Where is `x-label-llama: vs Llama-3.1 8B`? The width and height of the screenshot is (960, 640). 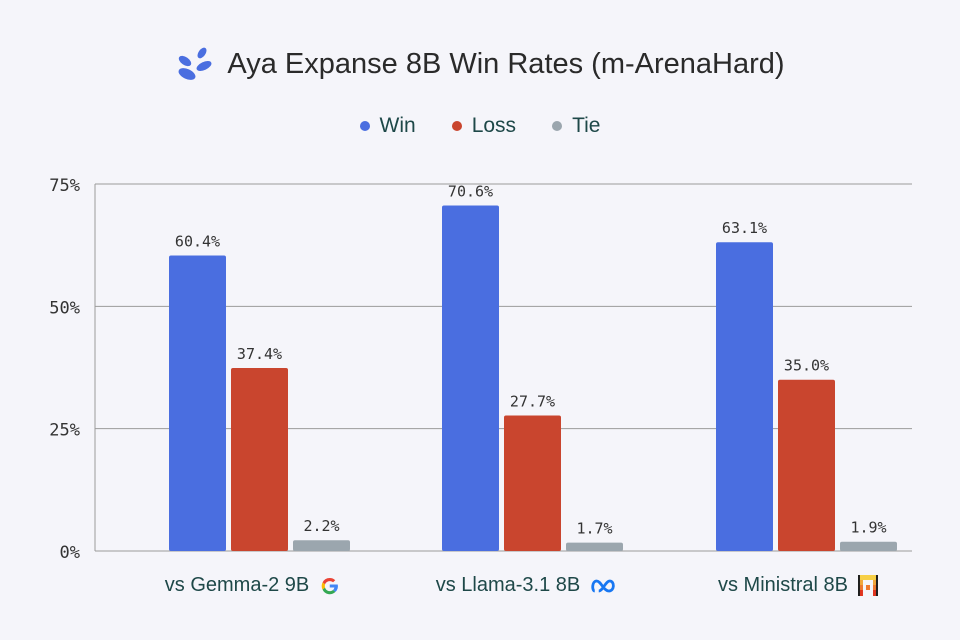 x-label-llama: vs Llama-3.1 8B is located at coordinates (528, 585).